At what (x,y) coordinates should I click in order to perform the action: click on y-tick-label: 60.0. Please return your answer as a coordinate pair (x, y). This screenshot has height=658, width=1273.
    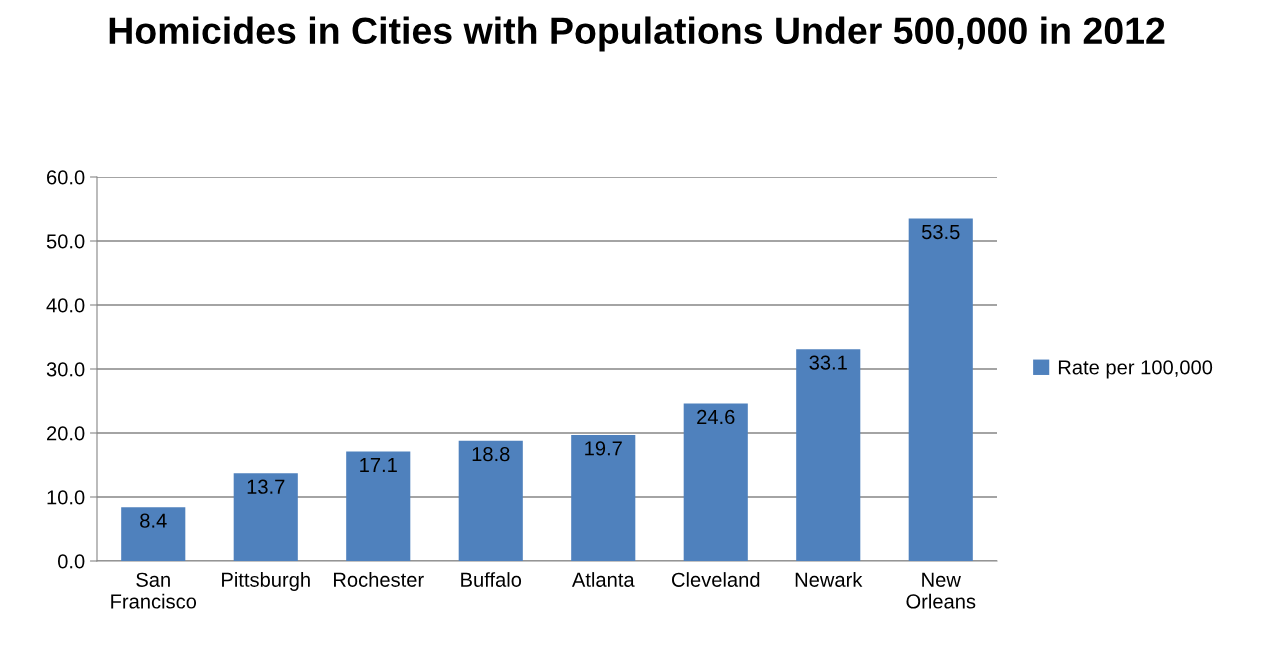
    Looking at the image, I should click on (66, 177).